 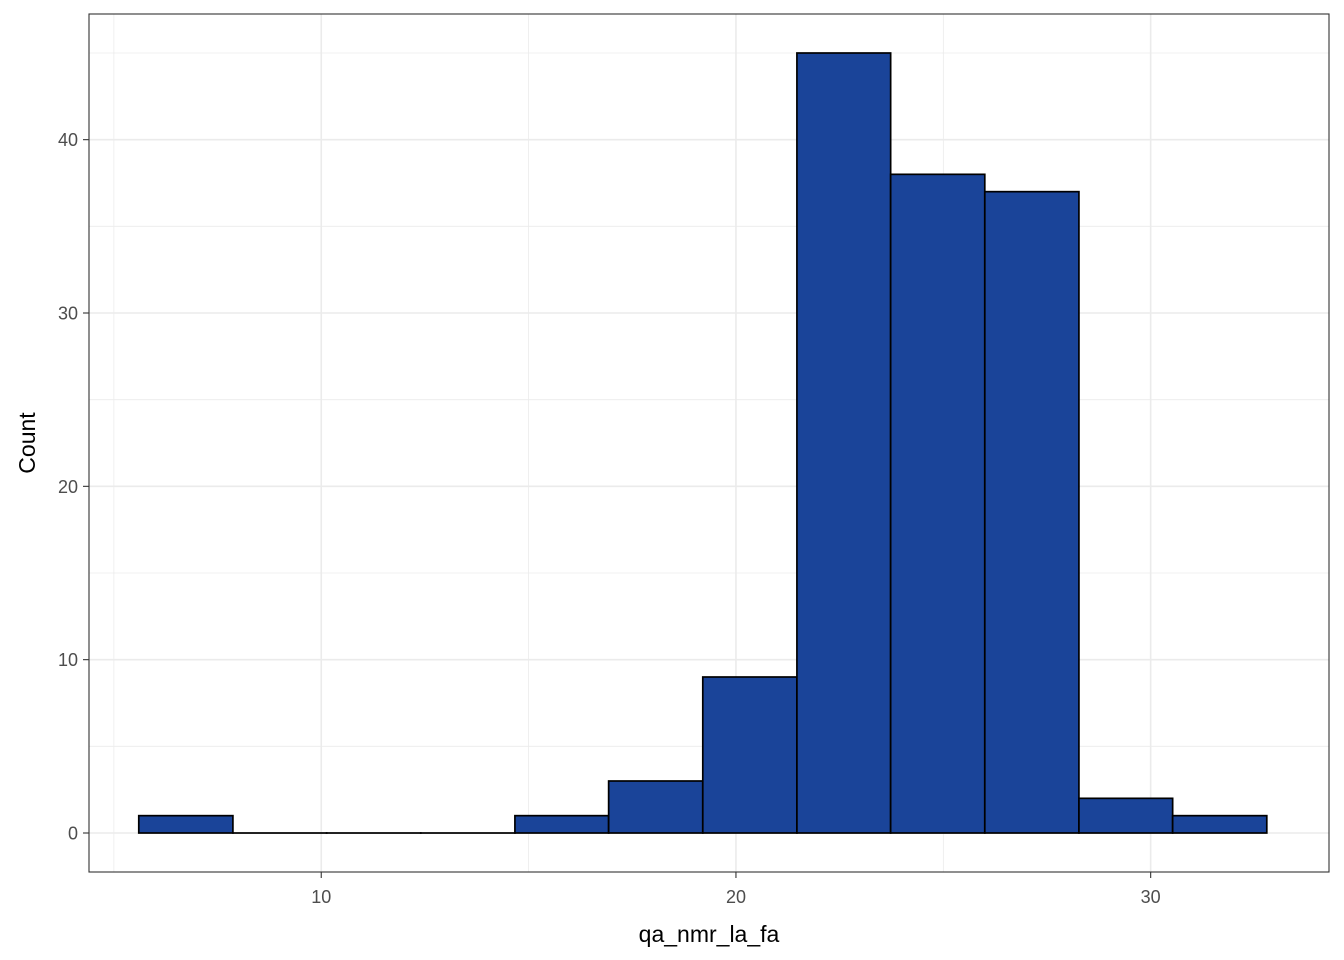 What do you see at coordinates (68, 660) in the screenshot?
I see `y-tick-label: 10` at bounding box center [68, 660].